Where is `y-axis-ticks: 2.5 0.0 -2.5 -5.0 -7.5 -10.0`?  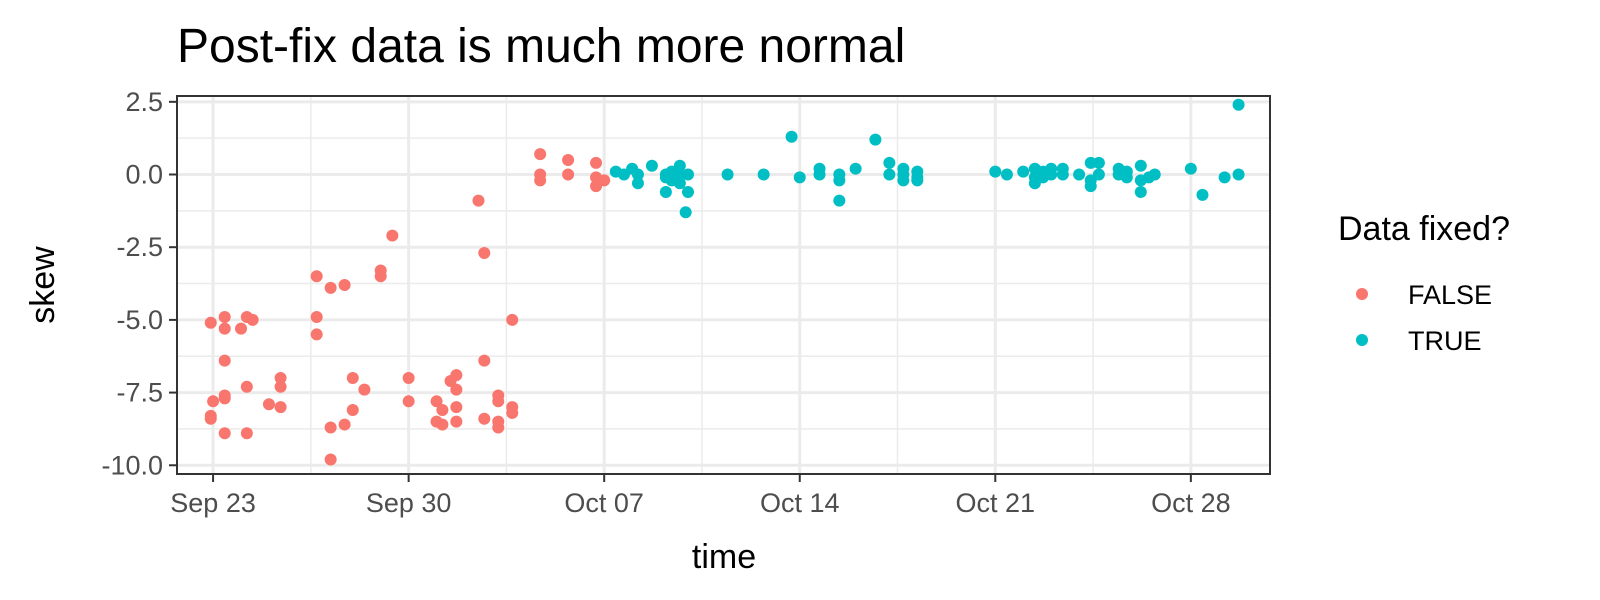
y-axis-ticks: 2.5 0.0 -2.5 -5.0 -7.5 -10.0 is located at coordinates (139, 283).